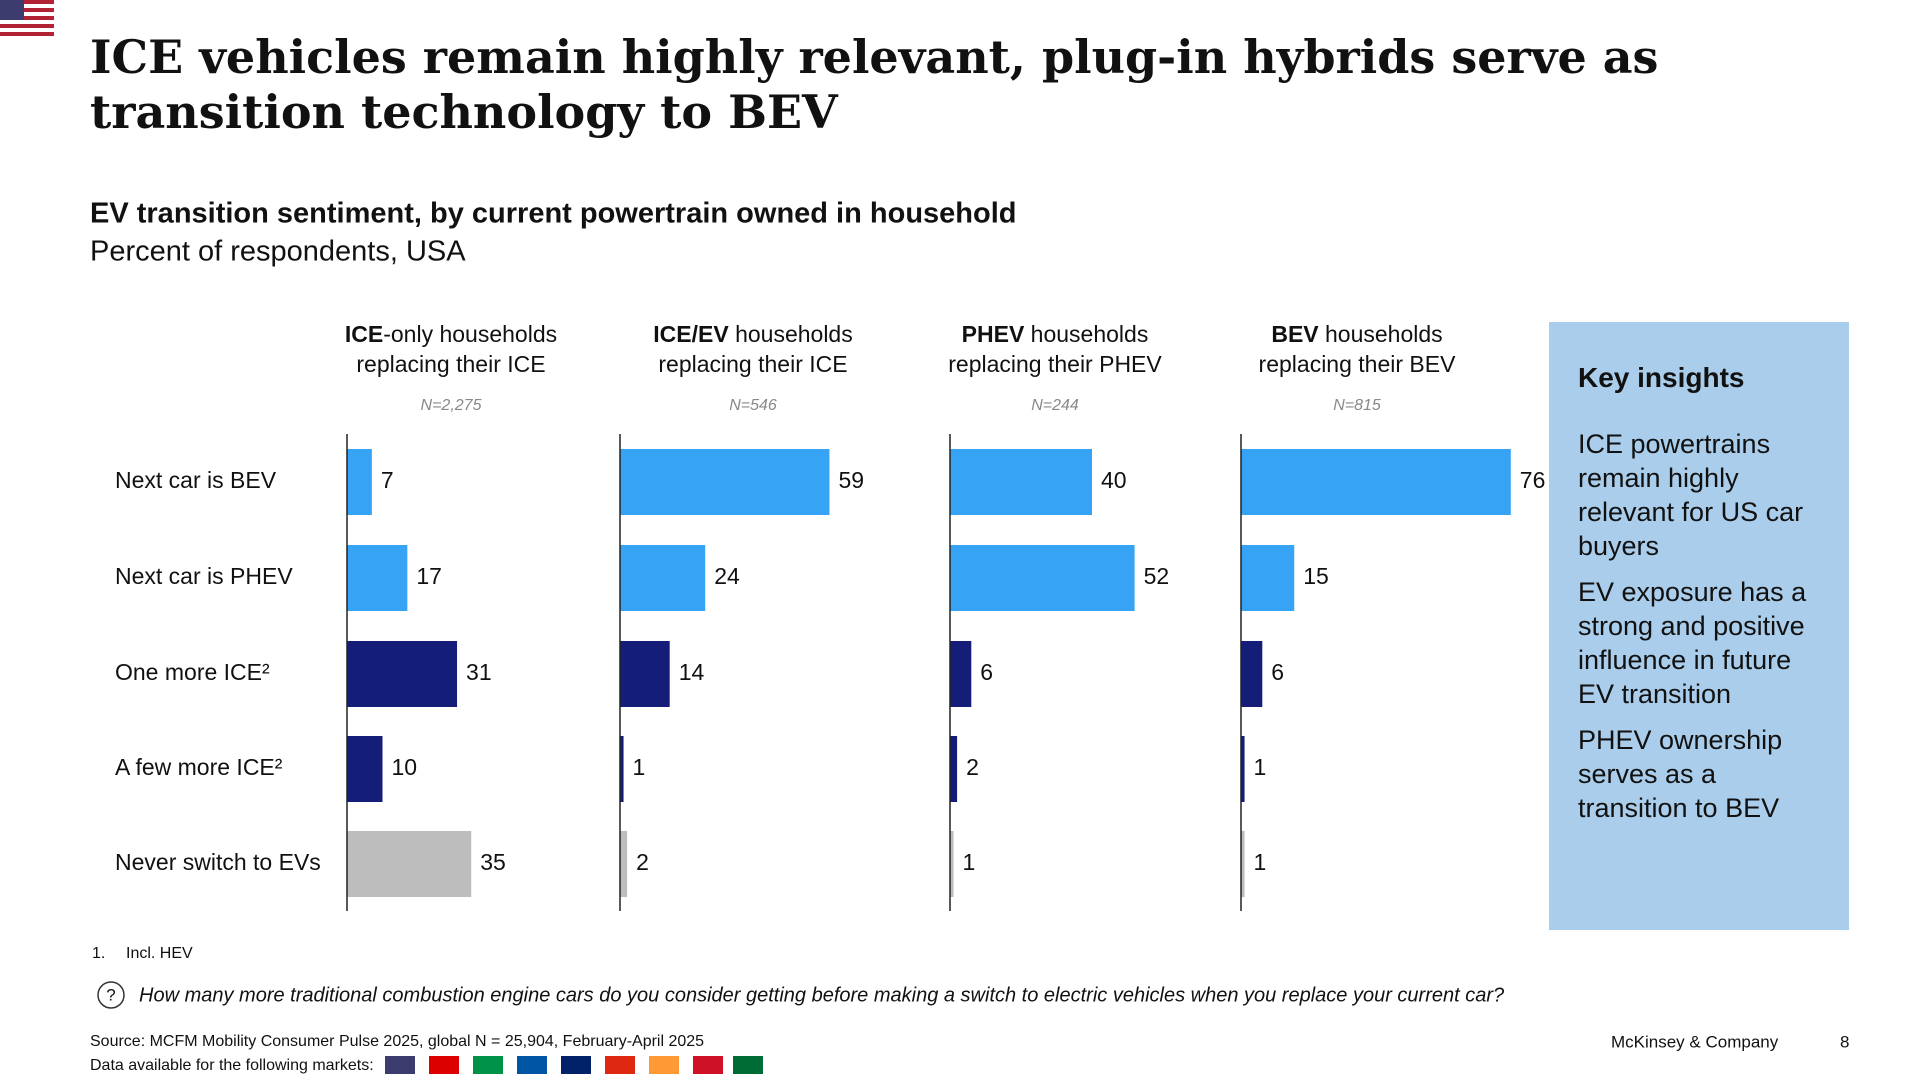  What do you see at coordinates (692, 672) in the screenshot?
I see `value-label: 14` at bounding box center [692, 672].